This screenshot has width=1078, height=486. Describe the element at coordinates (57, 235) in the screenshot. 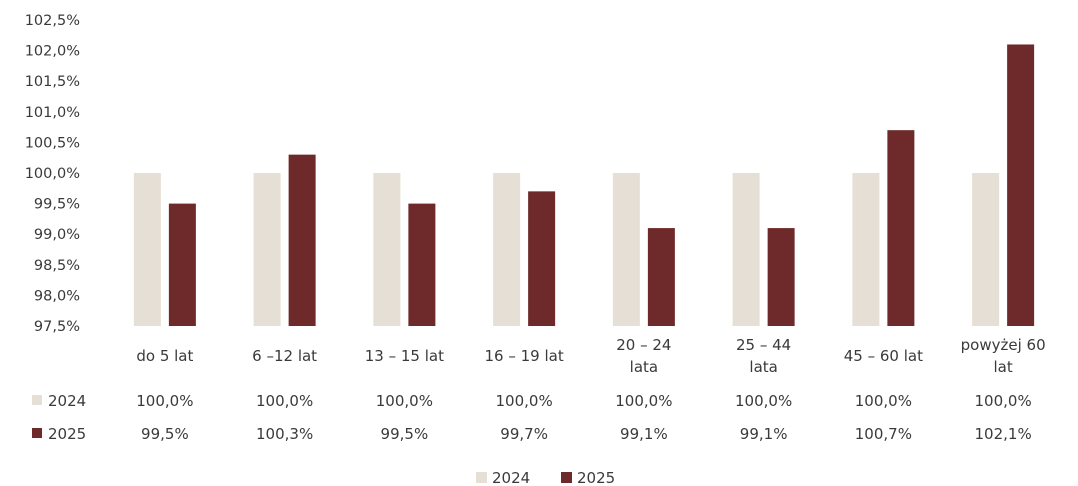

I see `y-tick-label: 99,0%` at that location.